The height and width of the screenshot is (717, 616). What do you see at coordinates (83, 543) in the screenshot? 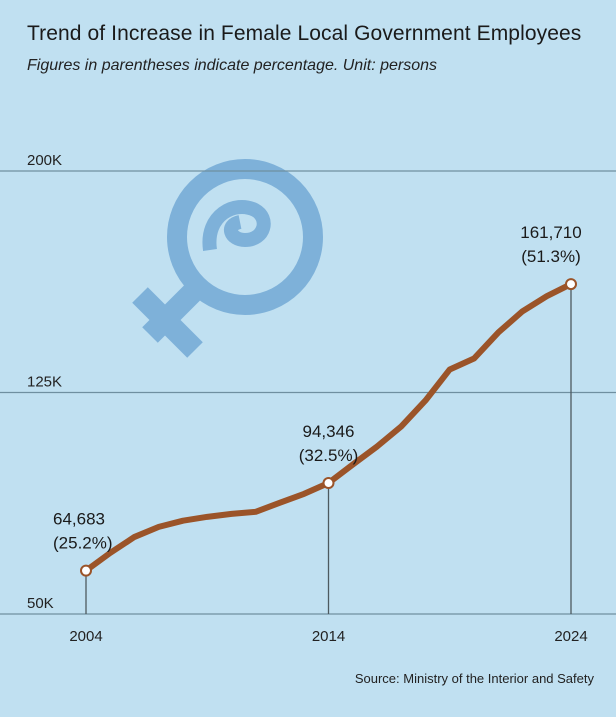
I see `data-label-percent: (25.2%)` at bounding box center [83, 543].